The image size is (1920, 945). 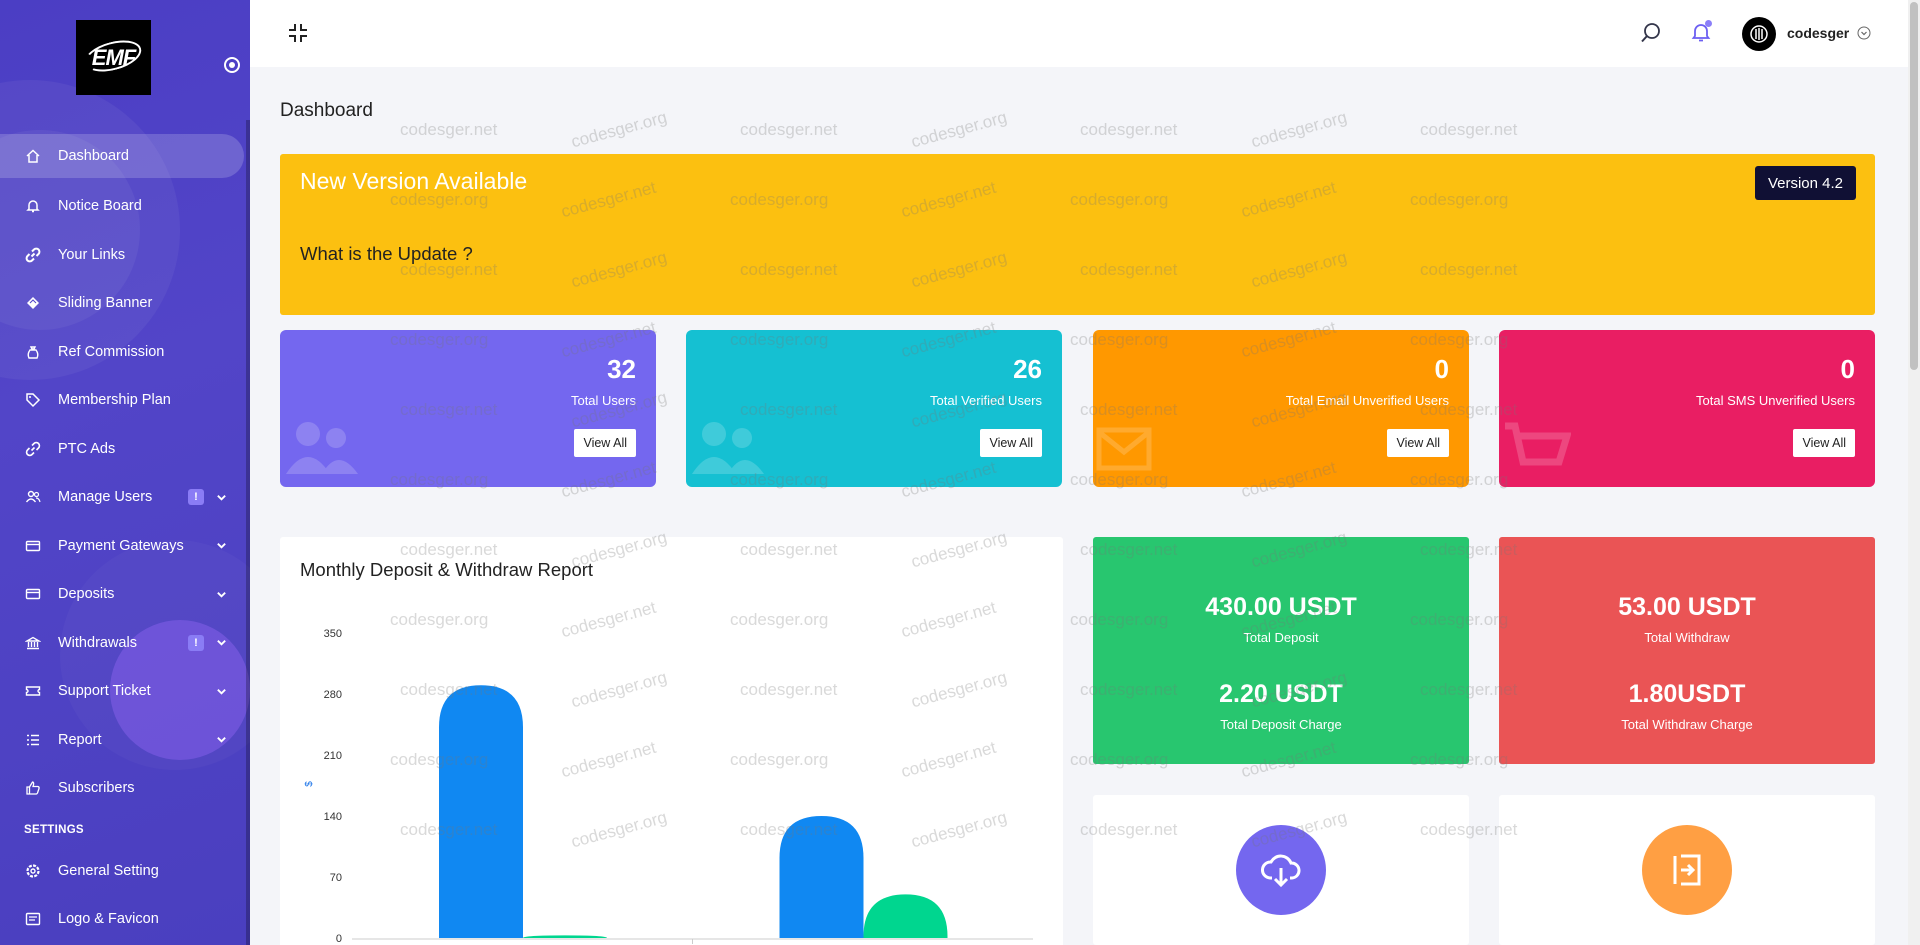 I want to click on sidebar-item-your-links: Your Links, so click(x=125, y=255).